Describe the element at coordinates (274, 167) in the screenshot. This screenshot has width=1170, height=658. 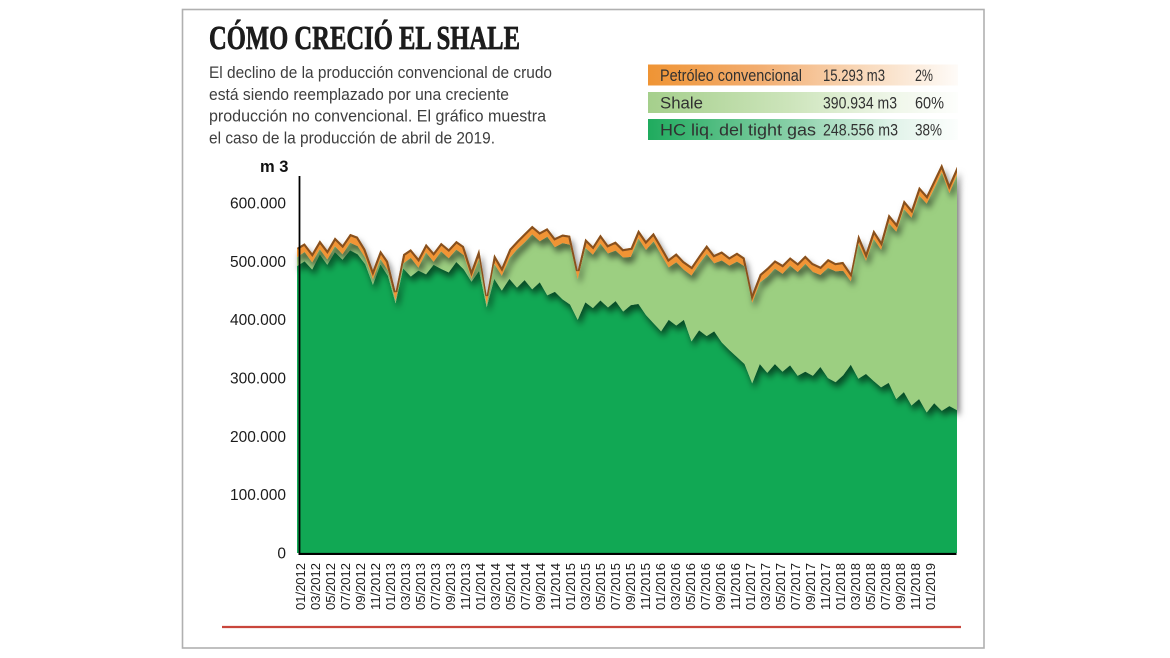
I see `svg-text: m 3` at that location.